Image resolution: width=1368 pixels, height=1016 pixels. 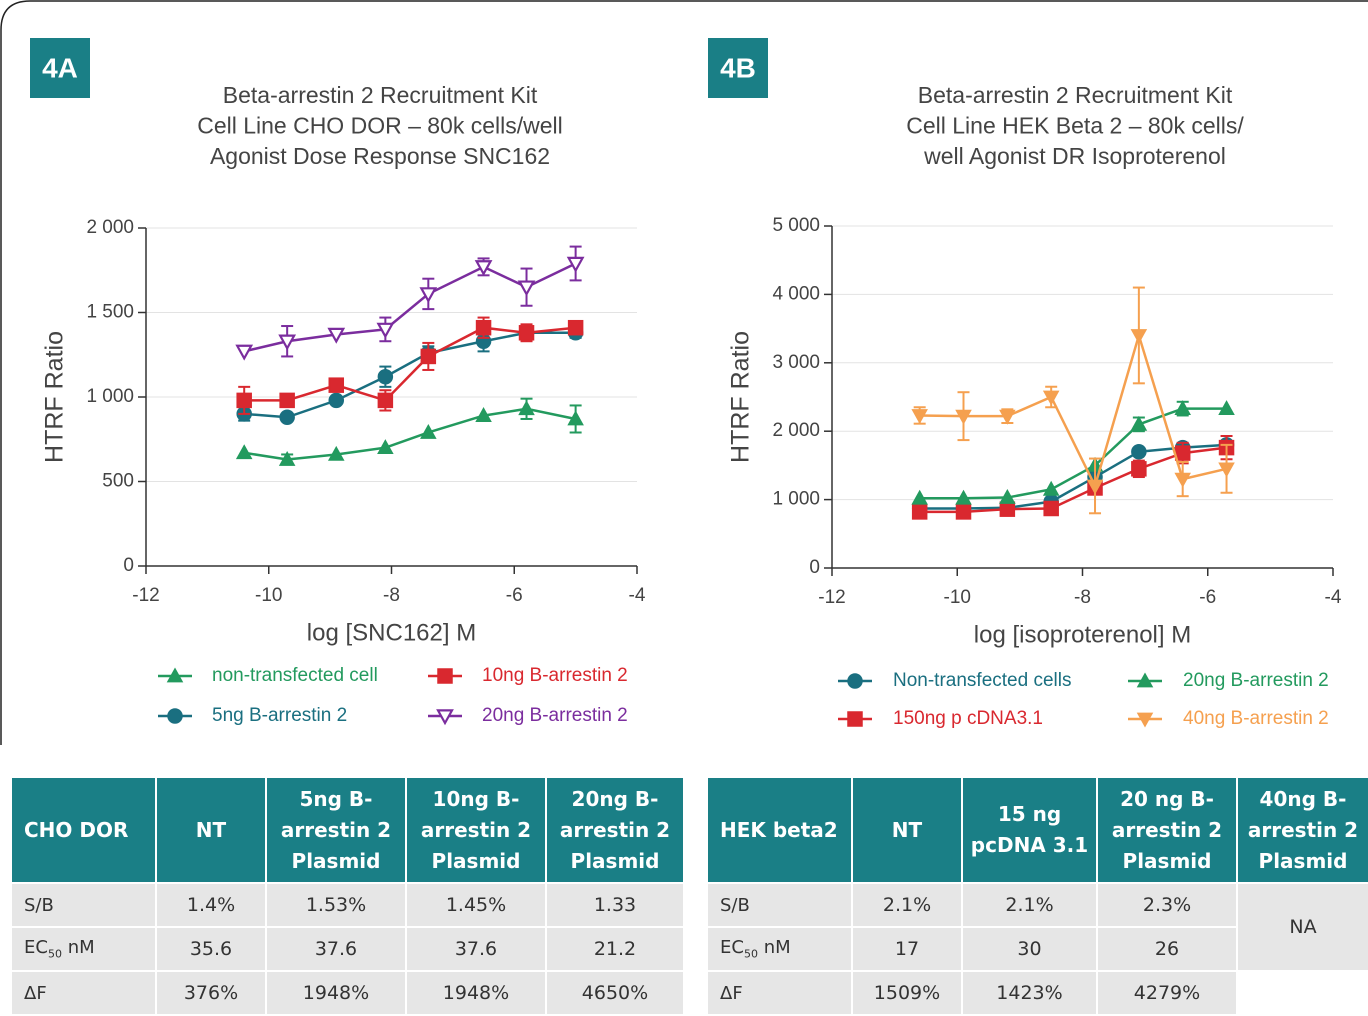 I want to click on table-cell: 2.3%, so click(x=1167, y=905).